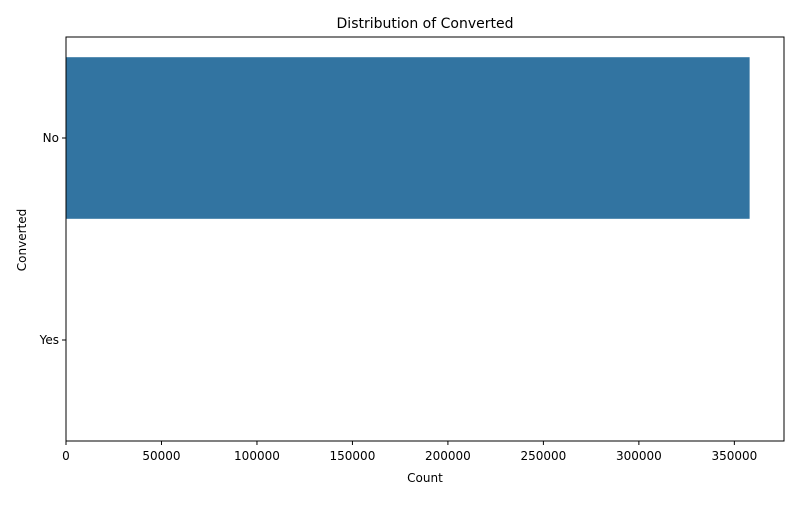 This screenshot has width=800, height=505. What do you see at coordinates (257, 456) in the screenshot?
I see `x-tick-label: 100000` at bounding box center [257, 456].